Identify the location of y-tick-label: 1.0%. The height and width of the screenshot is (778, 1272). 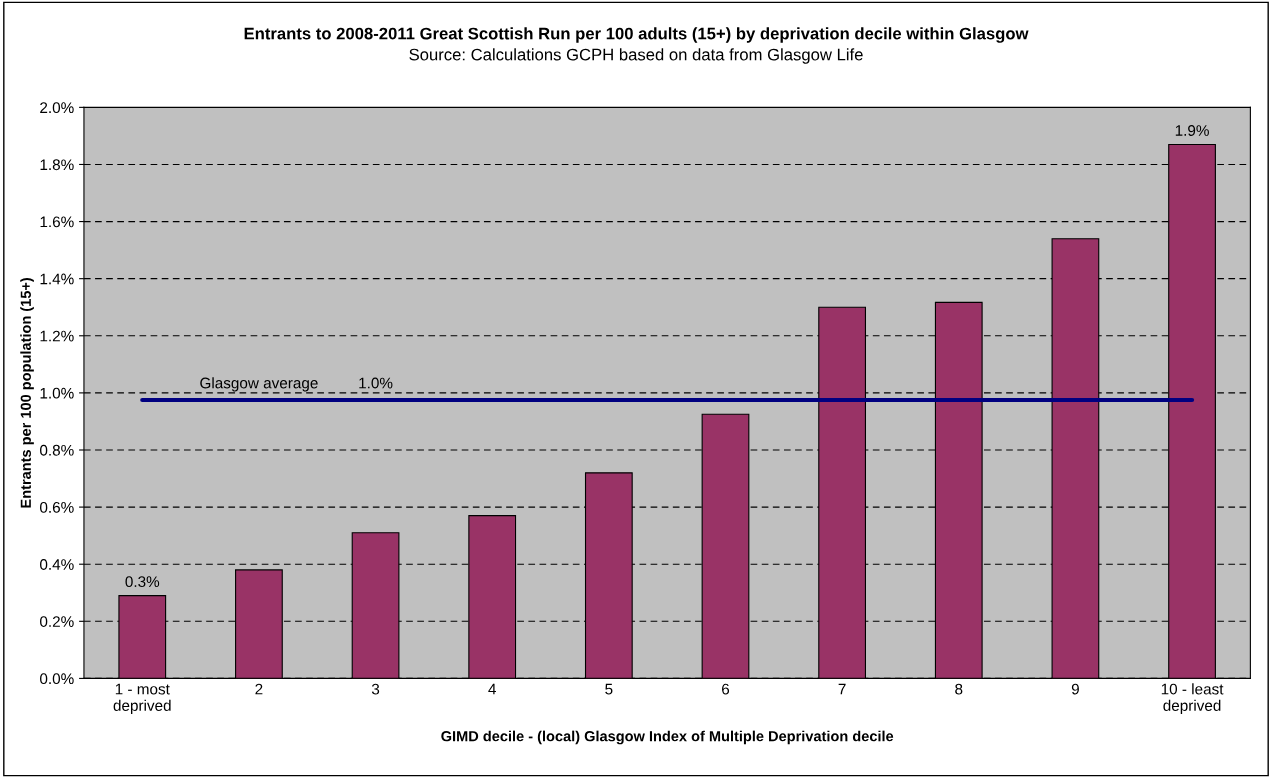
(57, 393).